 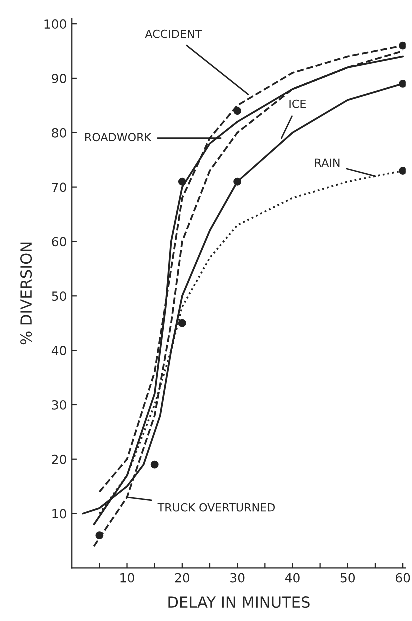 What do you see at coordinates (59, 133) in the screenshot?
I see `y-tick-label: 80` at bounding box center [59, 133].